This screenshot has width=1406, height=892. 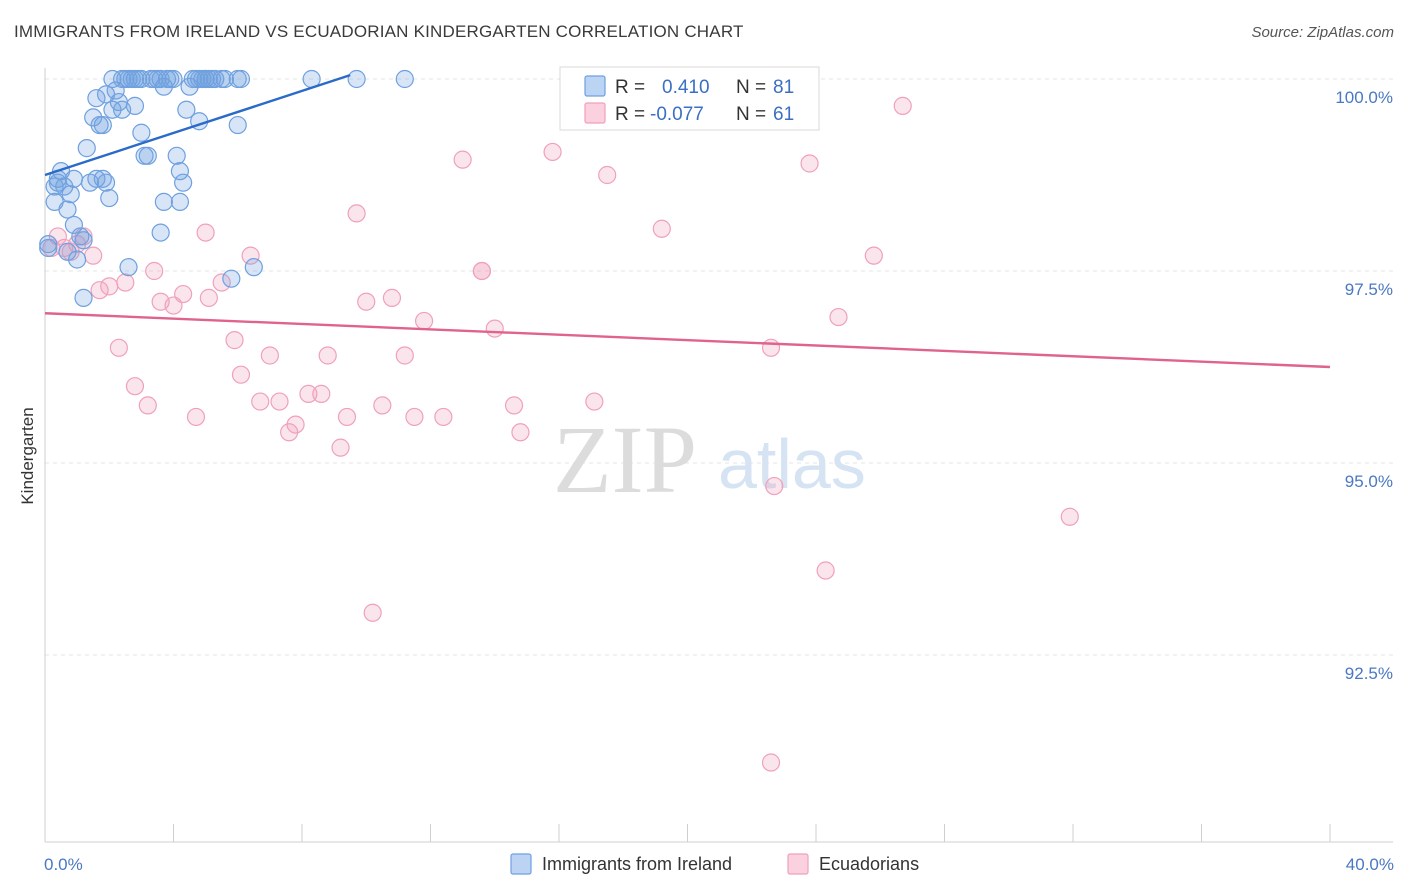 What do you see at coordinates (792, 464) in the screenshot?
I see `watermark-atlas: atlas` at bounding box center [792, 464].